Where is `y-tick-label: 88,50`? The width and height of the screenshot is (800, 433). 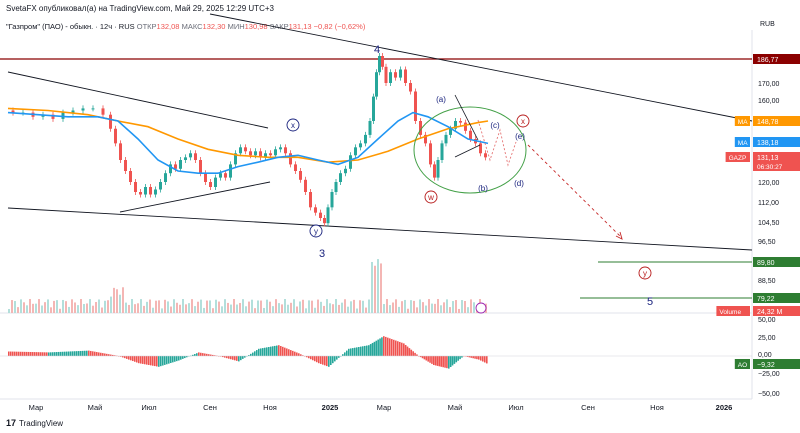 y-tick-label: 88,50 is located at coordinates (767, 281).